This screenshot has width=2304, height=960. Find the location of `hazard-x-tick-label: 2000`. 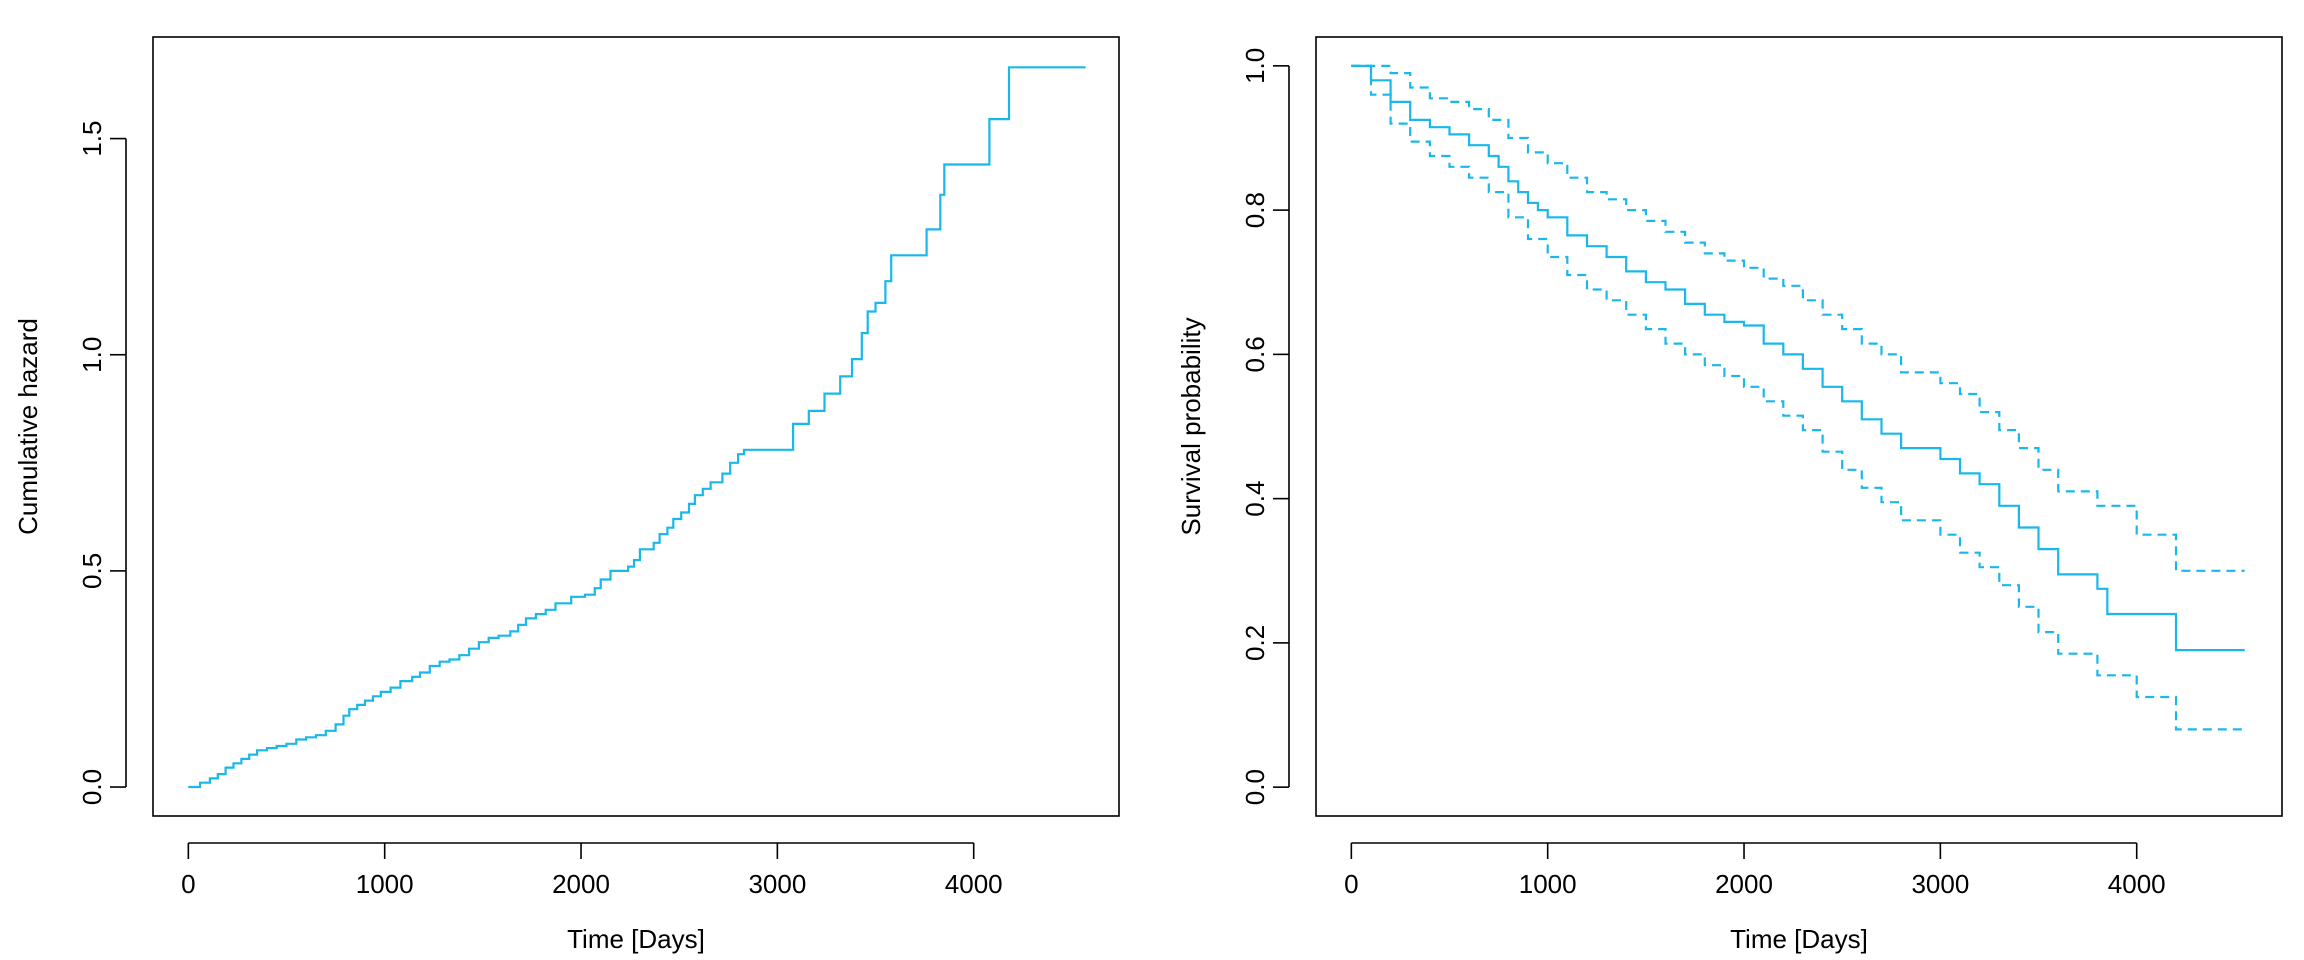

hazard-x-tick-label: 2000 is located at coordinates (581, 884).